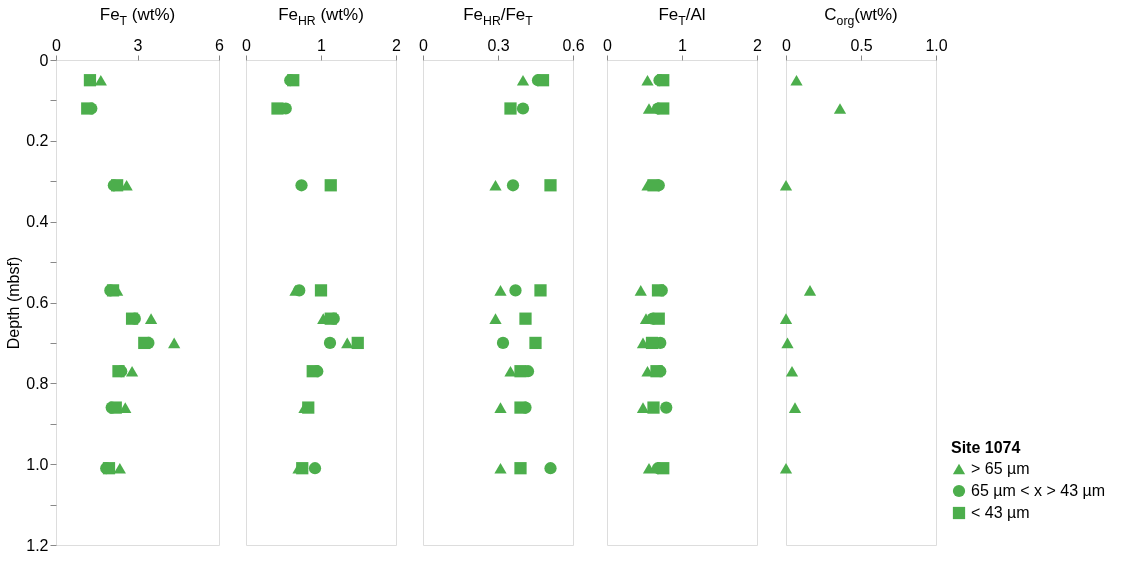  Describe the element at coordinates (37, 222) in the screenshot. I see `y-tick-label: 0.4` at that location.